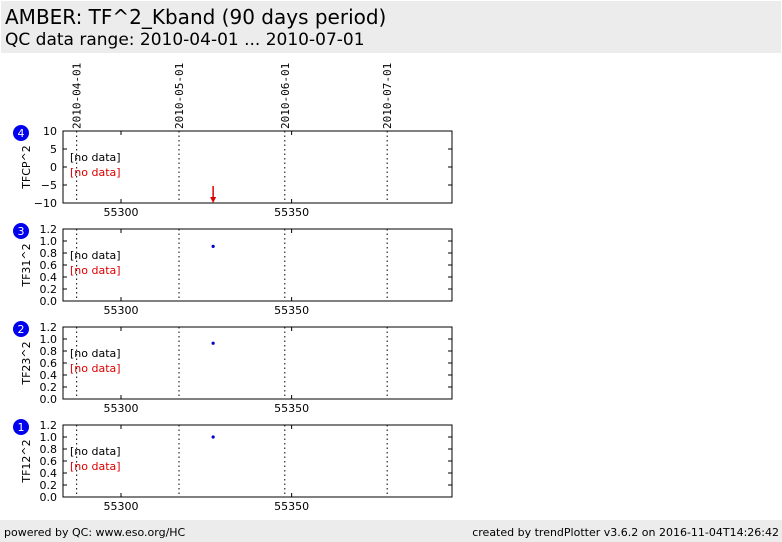  Describe the element at coordinates (50, 131) in the screenshot. I see `y-tick-label: 10` at that location.